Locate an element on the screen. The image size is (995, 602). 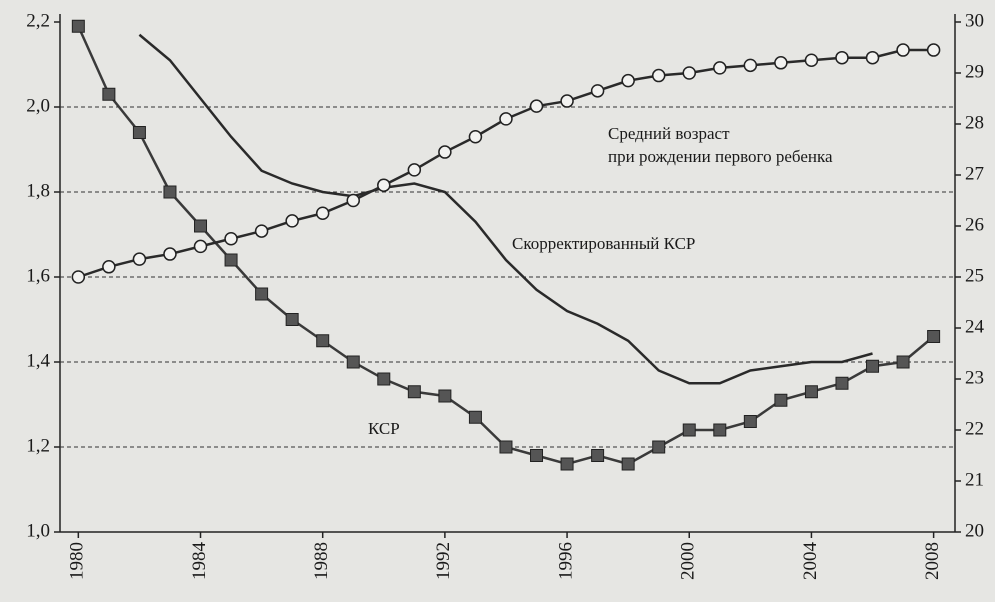
y-tick-label: 1,8 is located at coordinates (38, 190).